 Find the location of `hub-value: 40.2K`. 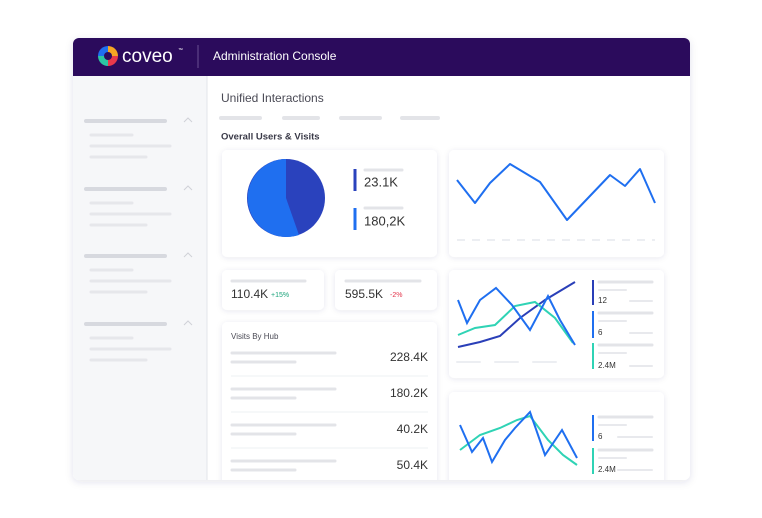

hub-value: 40.2K is located at coordinates (412, 429).